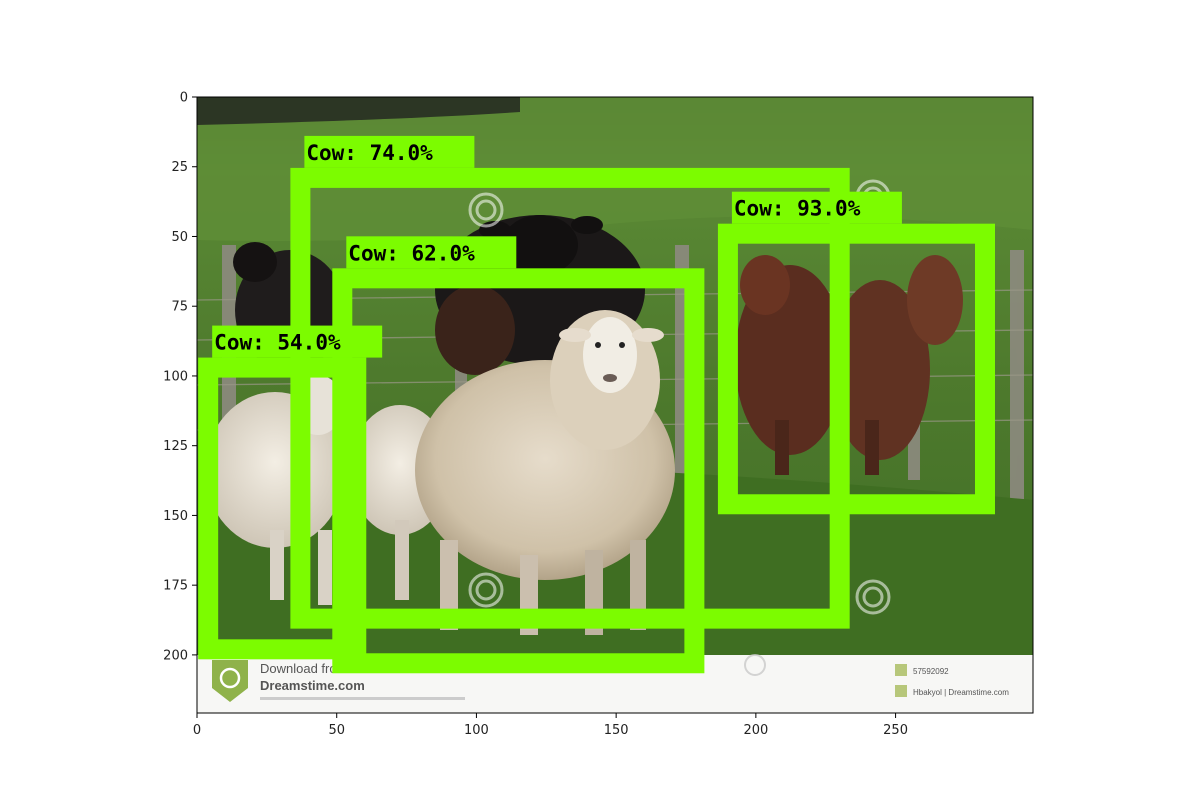 The height and width of the screenshot is (800, 1200). I want to click on x-axis: 0 50 100 150 200 250, so click(550, 725).